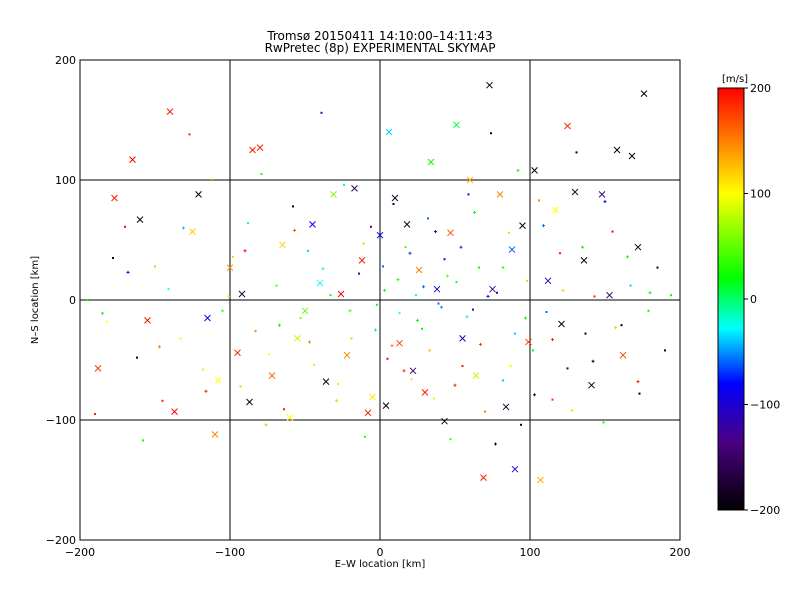 The image size is (800, 600). What do you see at coordinates (760, 88) in the screenshot?
I see `colorbar-tick-label: 200` at bounding box center [760, 88].